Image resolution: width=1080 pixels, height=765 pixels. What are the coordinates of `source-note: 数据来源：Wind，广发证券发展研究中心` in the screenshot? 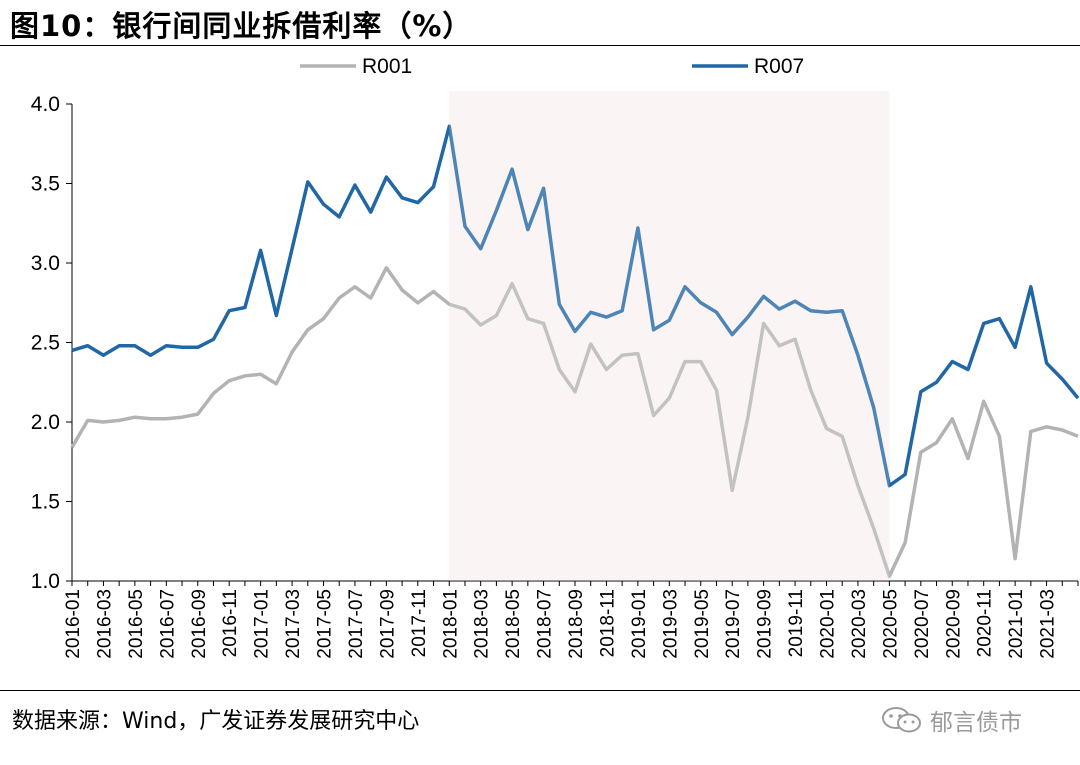 It's located at (216, 721).